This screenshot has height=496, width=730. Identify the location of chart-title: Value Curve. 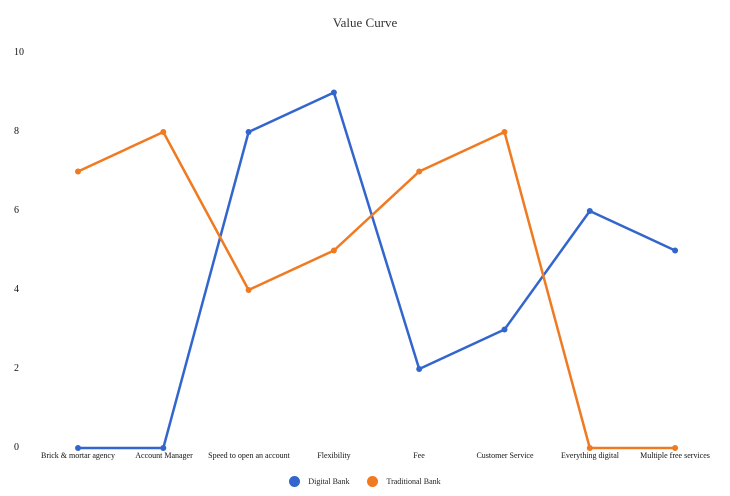
(365, 22).